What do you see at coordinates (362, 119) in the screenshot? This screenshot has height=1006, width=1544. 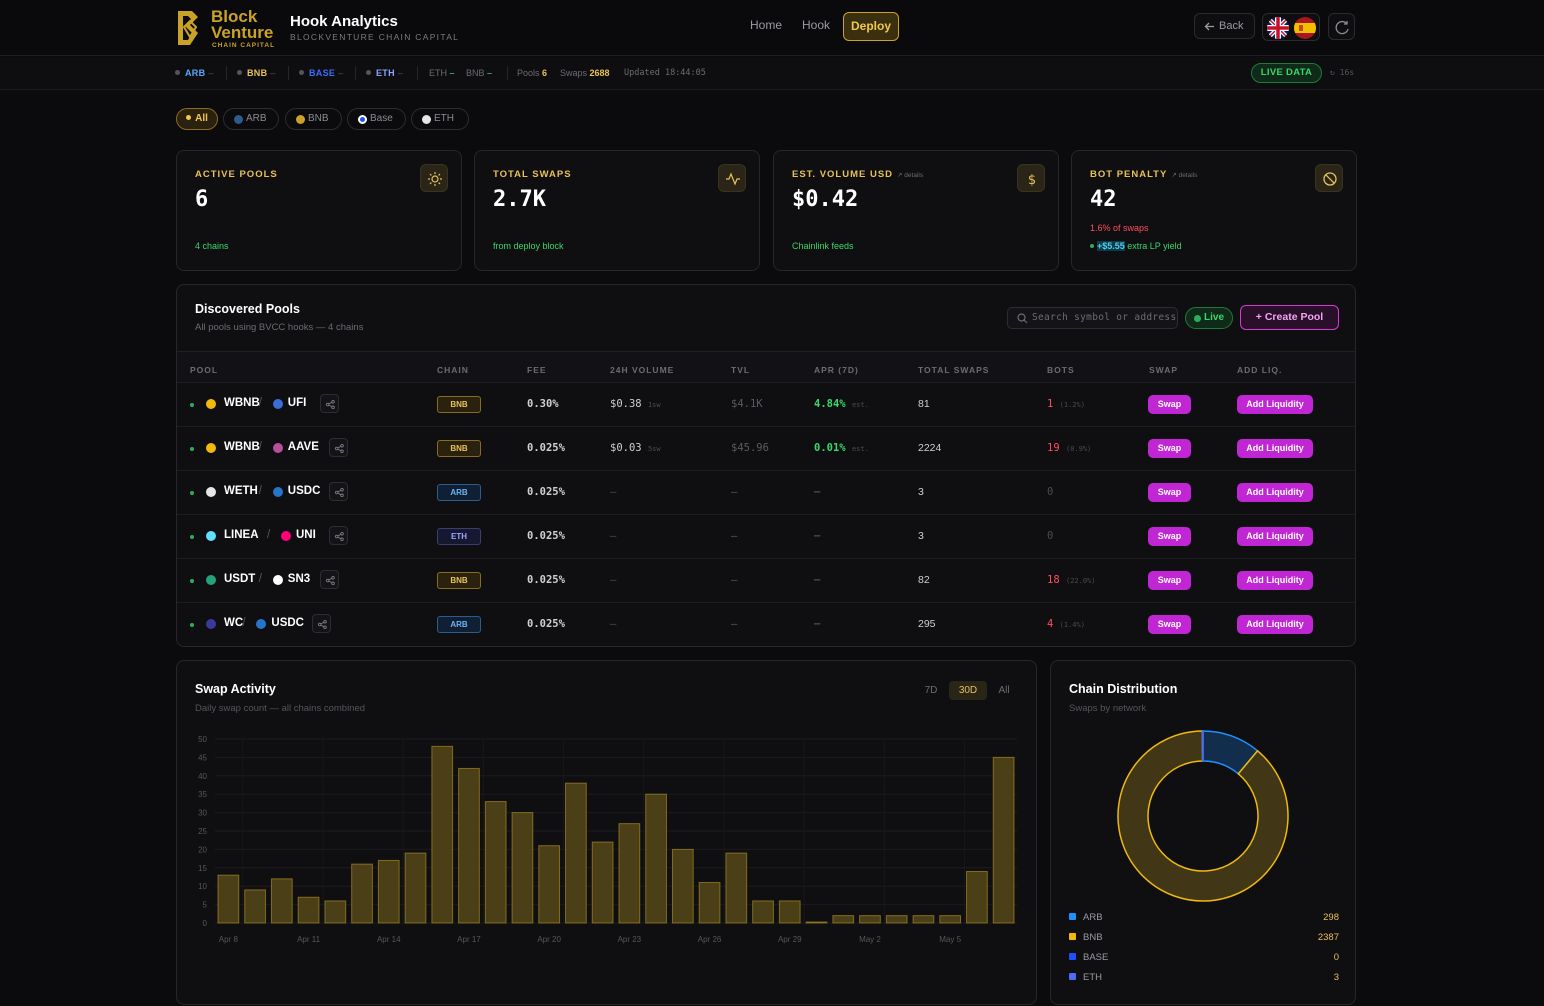 I see `base-icon` at bounding box center [362, 119].